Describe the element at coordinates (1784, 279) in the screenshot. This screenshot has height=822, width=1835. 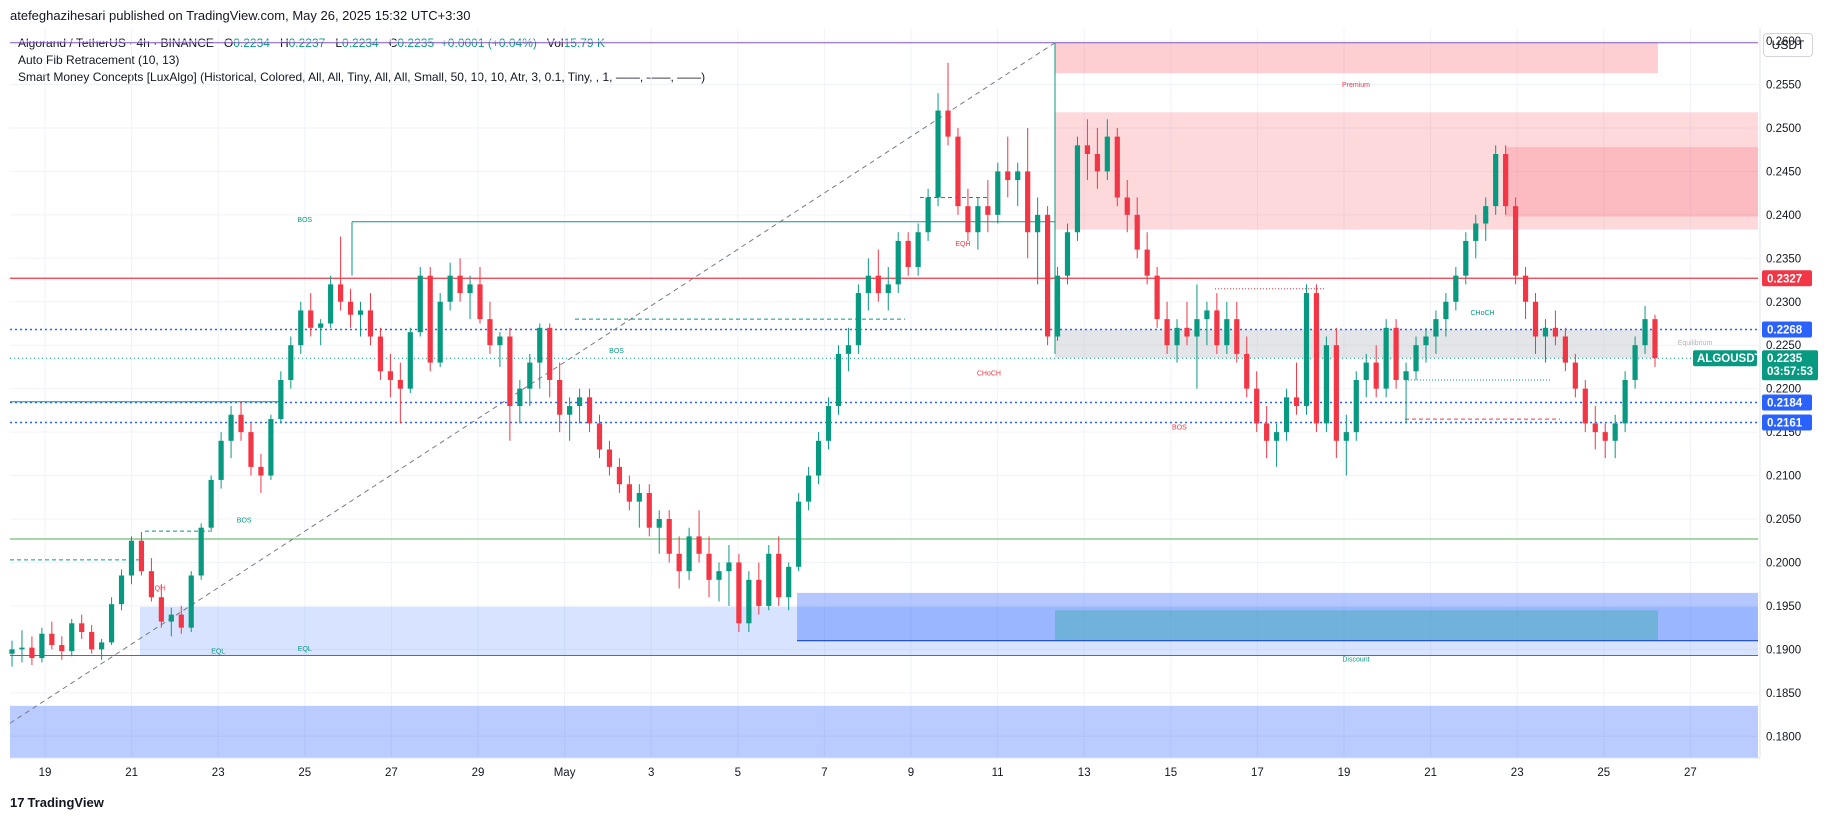
I see `price-tag-label: 0.2327` at that location.